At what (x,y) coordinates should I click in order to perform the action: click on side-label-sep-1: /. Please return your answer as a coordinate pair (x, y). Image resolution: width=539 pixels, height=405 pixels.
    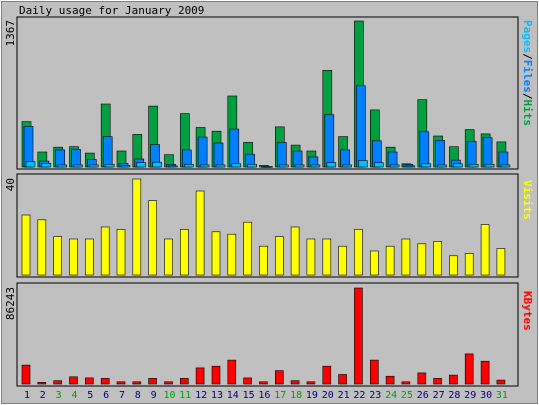
    Looking at the image, I should click on (527, 56).